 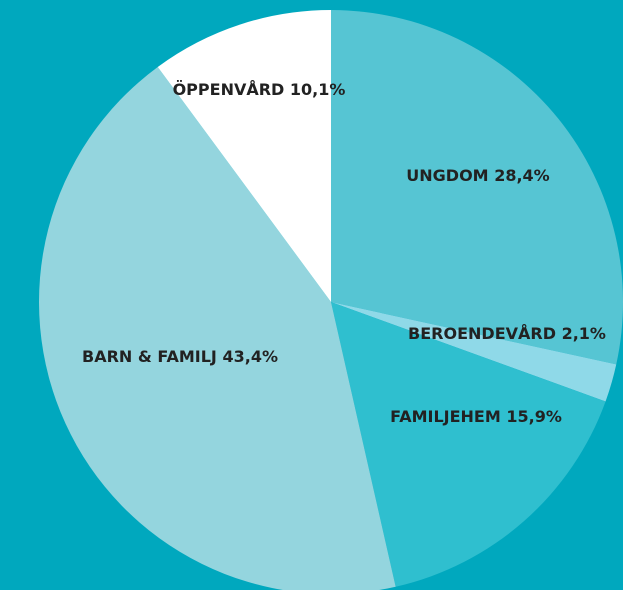 I want to click on category-label: UNGDOM, so click(x=447, y=175).